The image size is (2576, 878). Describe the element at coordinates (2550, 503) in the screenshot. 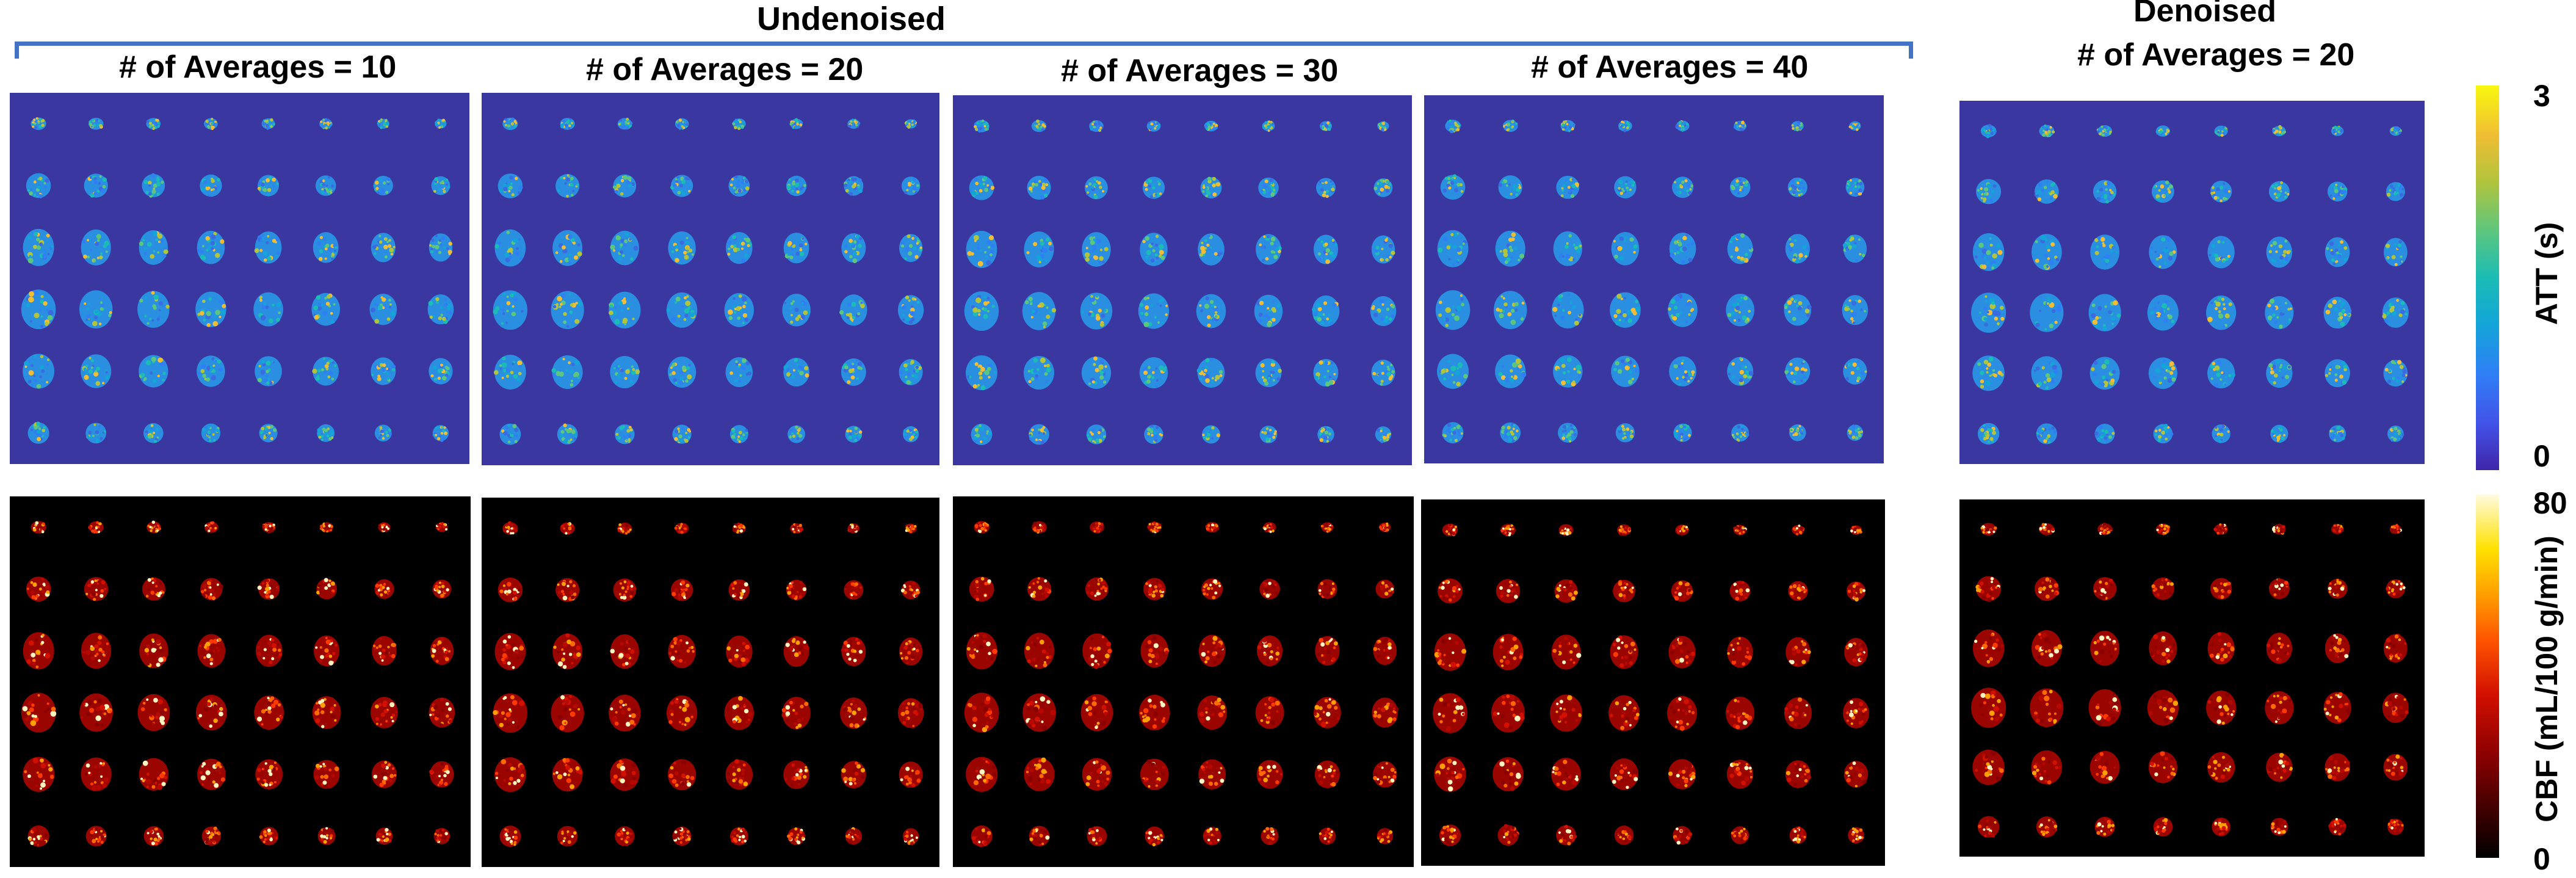

I see `cbf-colorbar-max: 80` at that location.